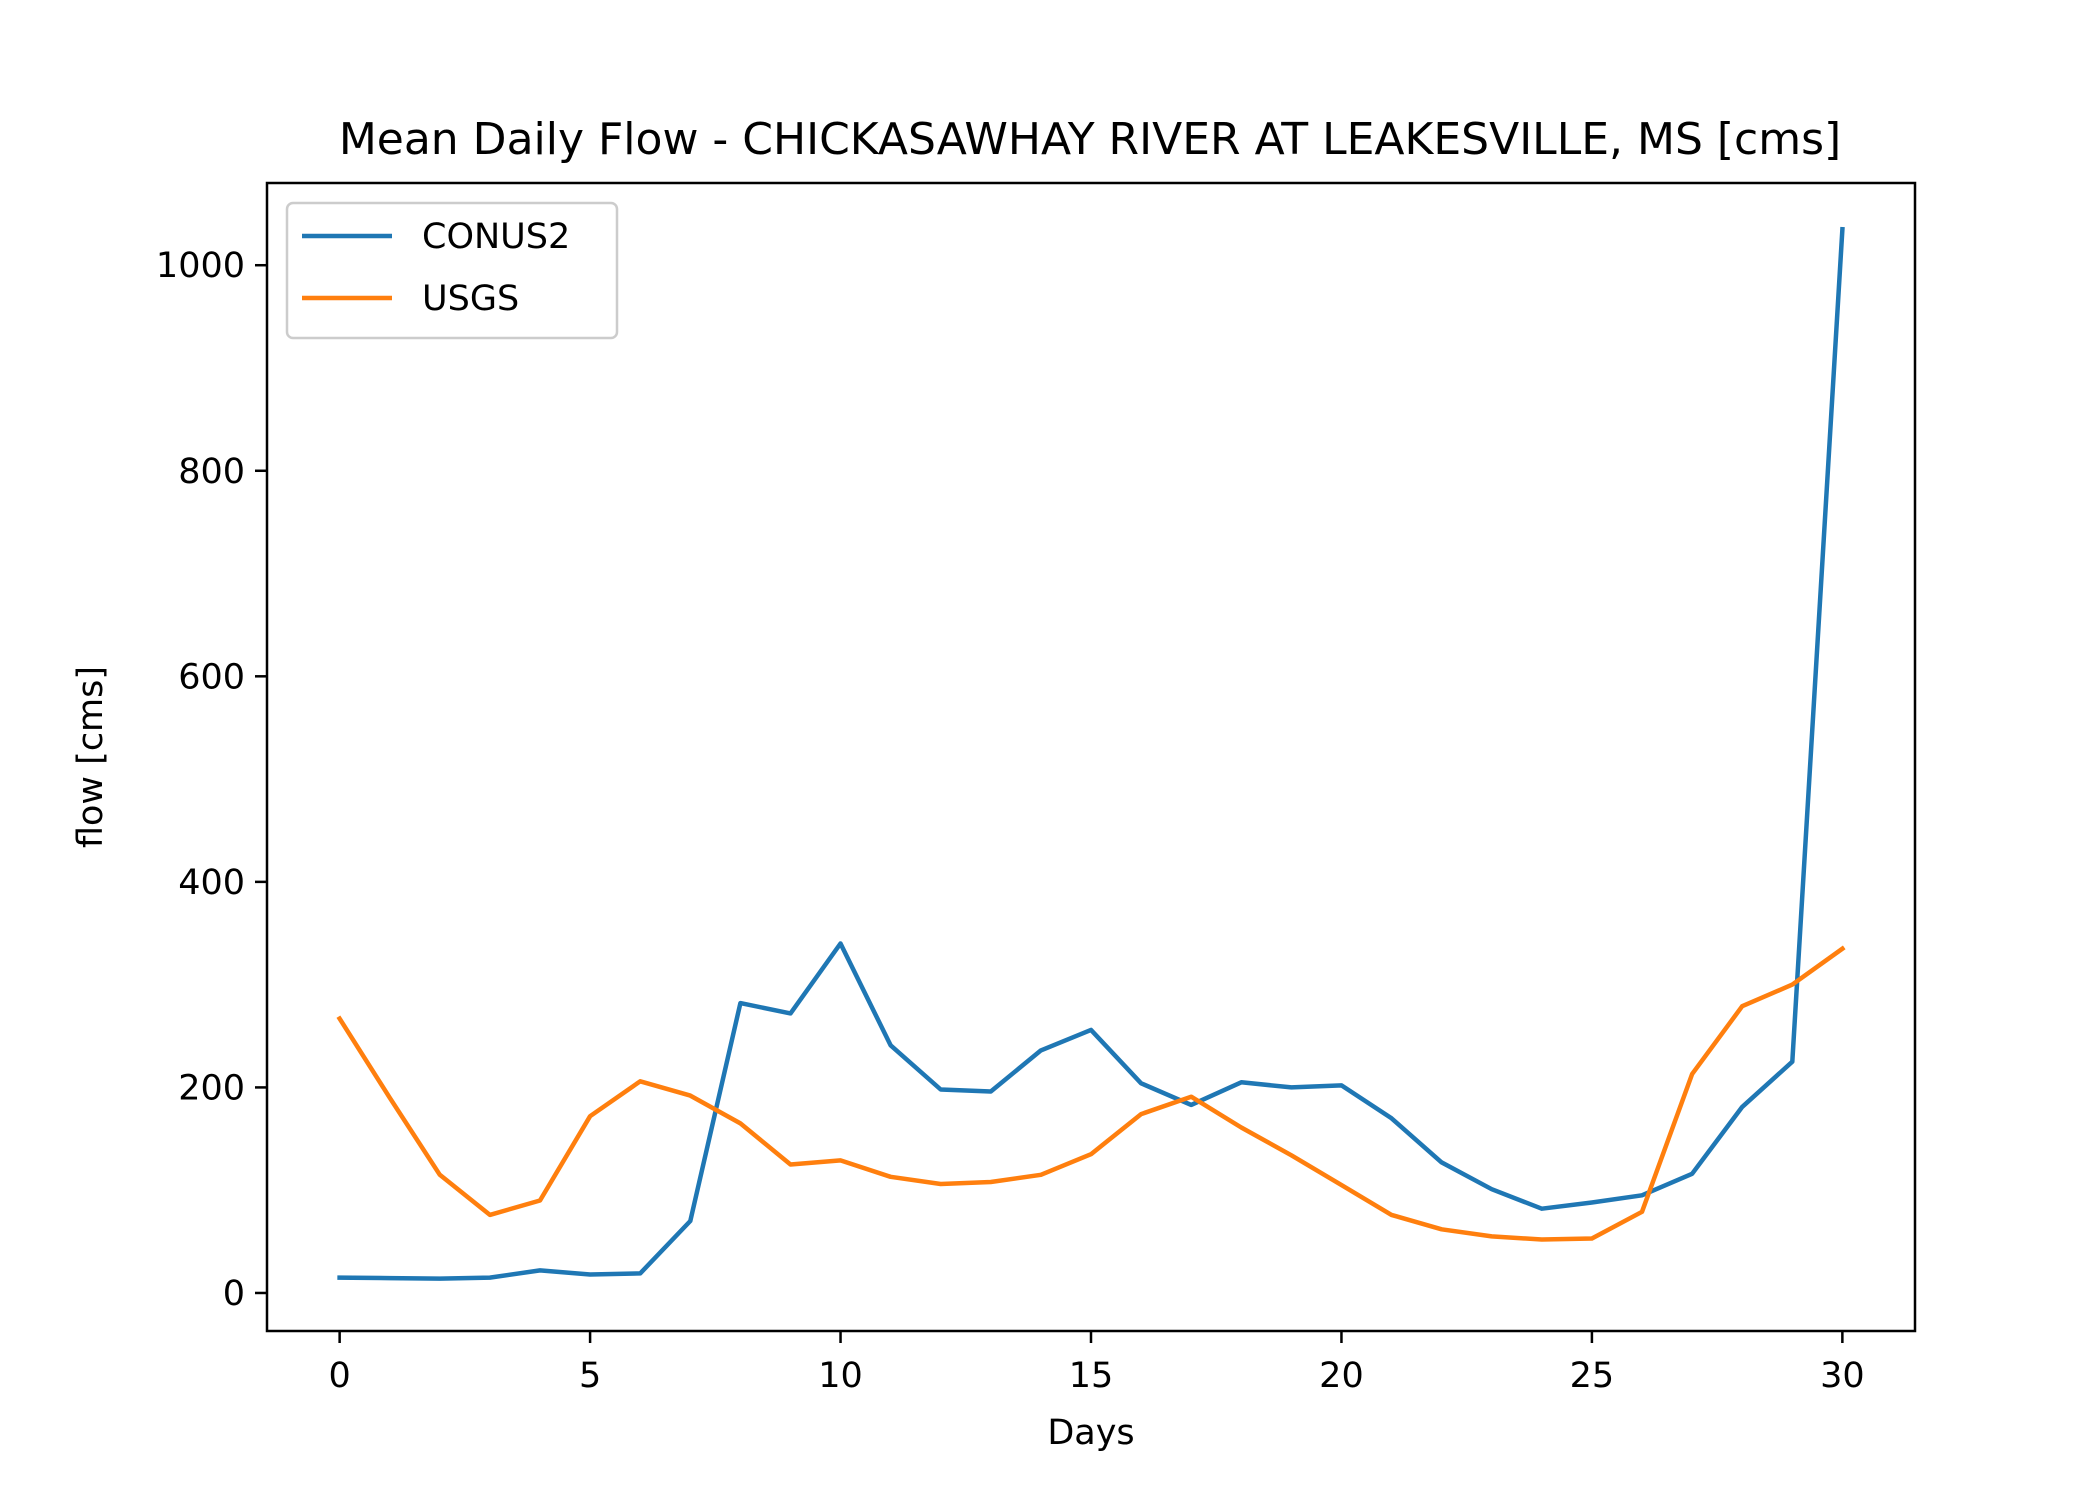  I want to click on y-tick-label: 800, so click(211, 472).